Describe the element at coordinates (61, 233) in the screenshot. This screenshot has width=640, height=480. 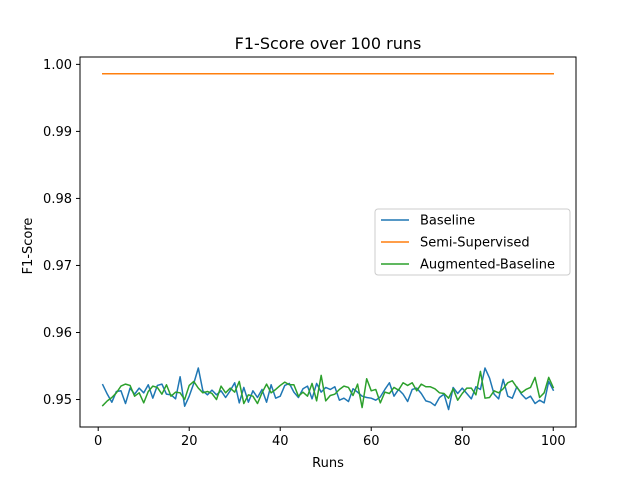
I see `y-axis: 0.95 0.96 0.97 0.98 0.99 1.00` at that location.